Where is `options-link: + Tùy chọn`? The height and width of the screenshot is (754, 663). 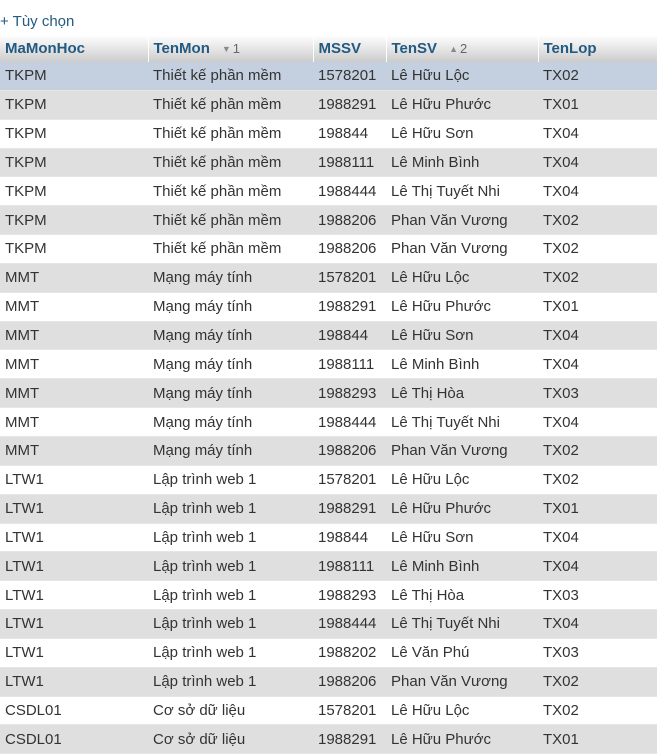 options-link: + Tùy chọn is located at coordinates (37, 21).